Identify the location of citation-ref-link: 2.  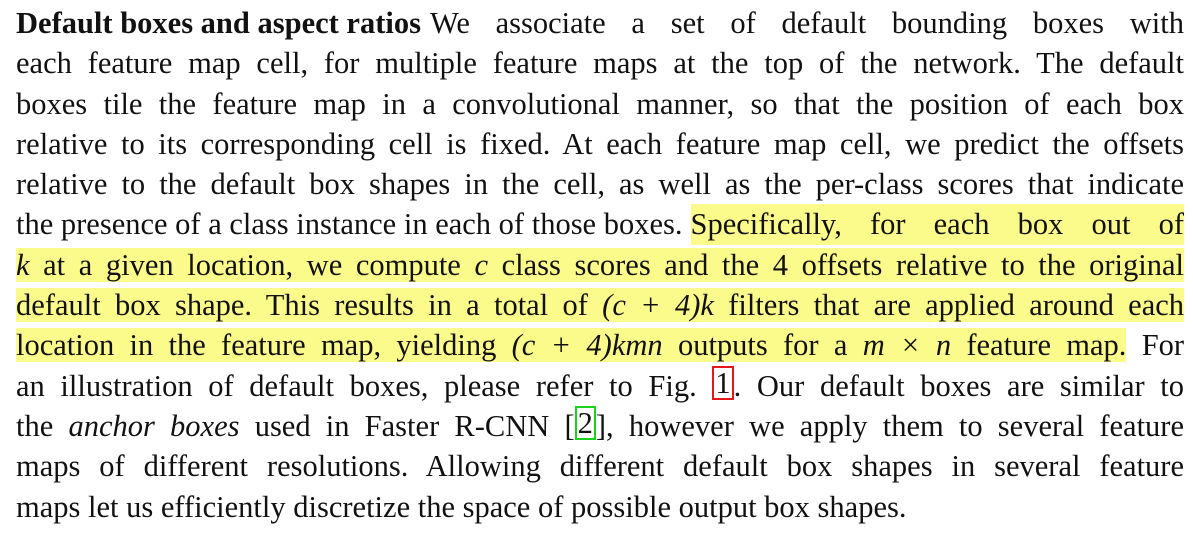
(585, 422).